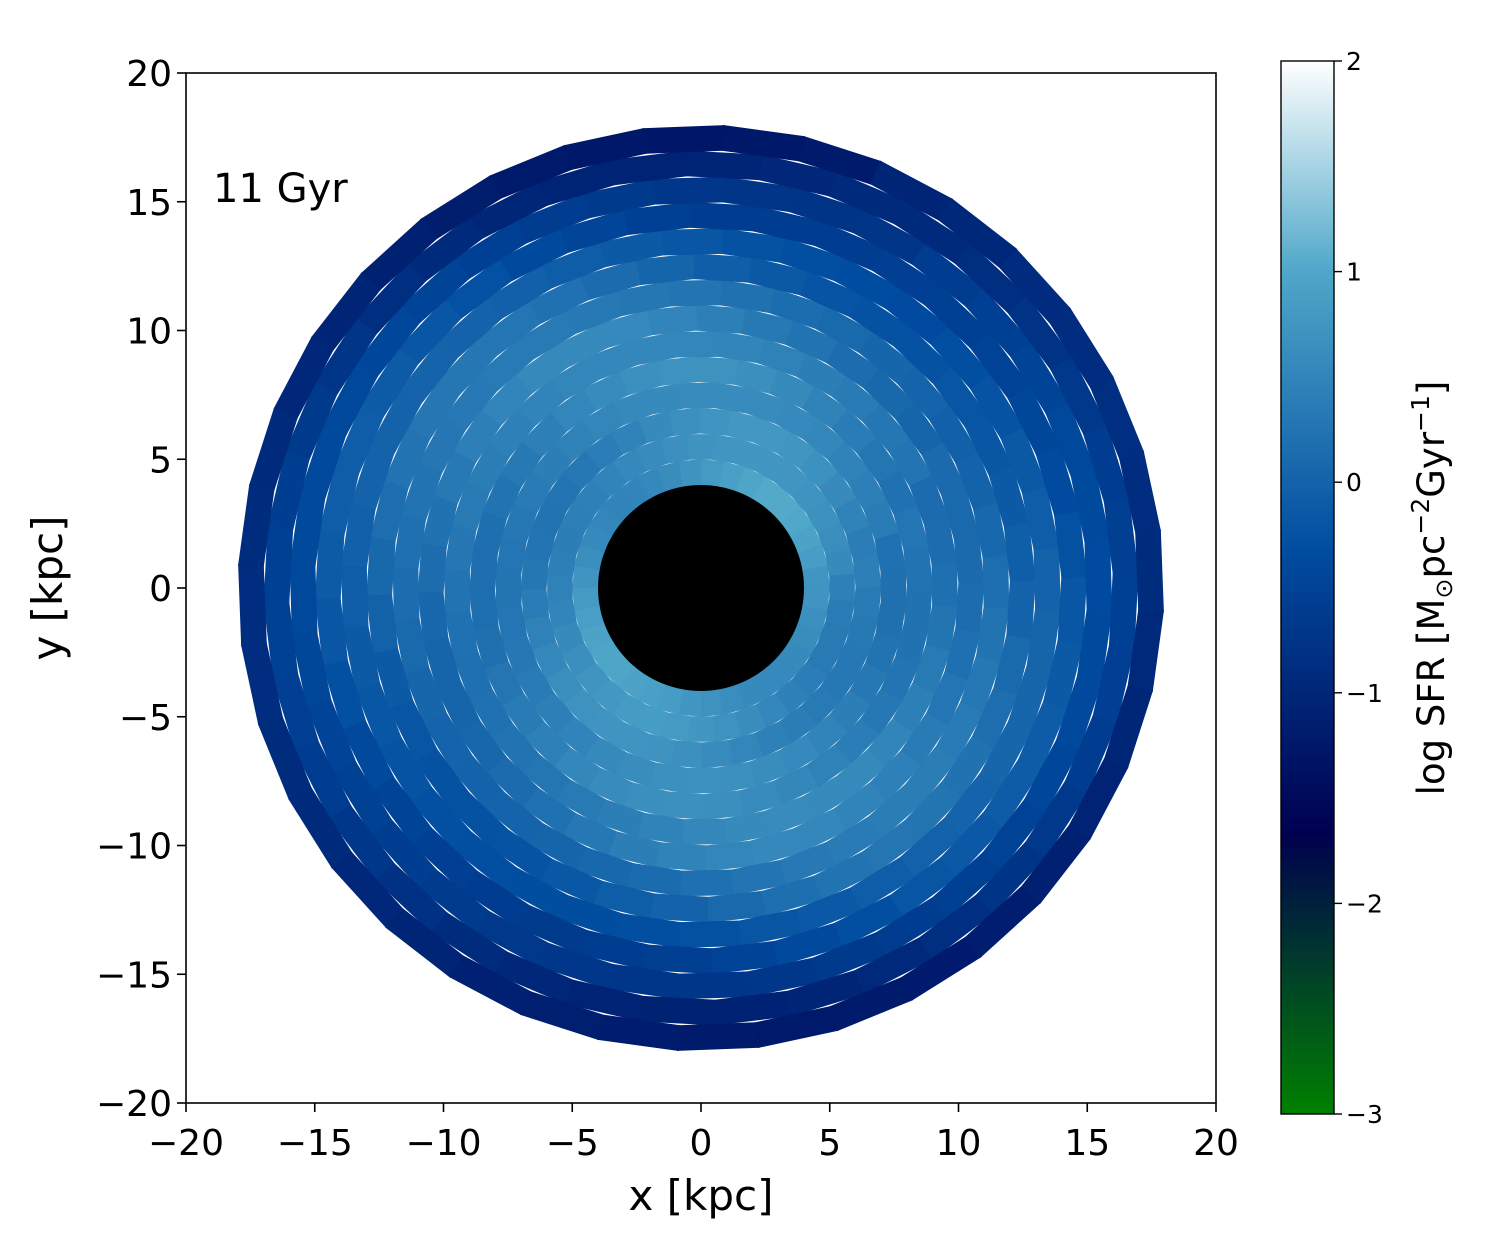  I want to click on x-tick-label: 5, so click(829, 1143).